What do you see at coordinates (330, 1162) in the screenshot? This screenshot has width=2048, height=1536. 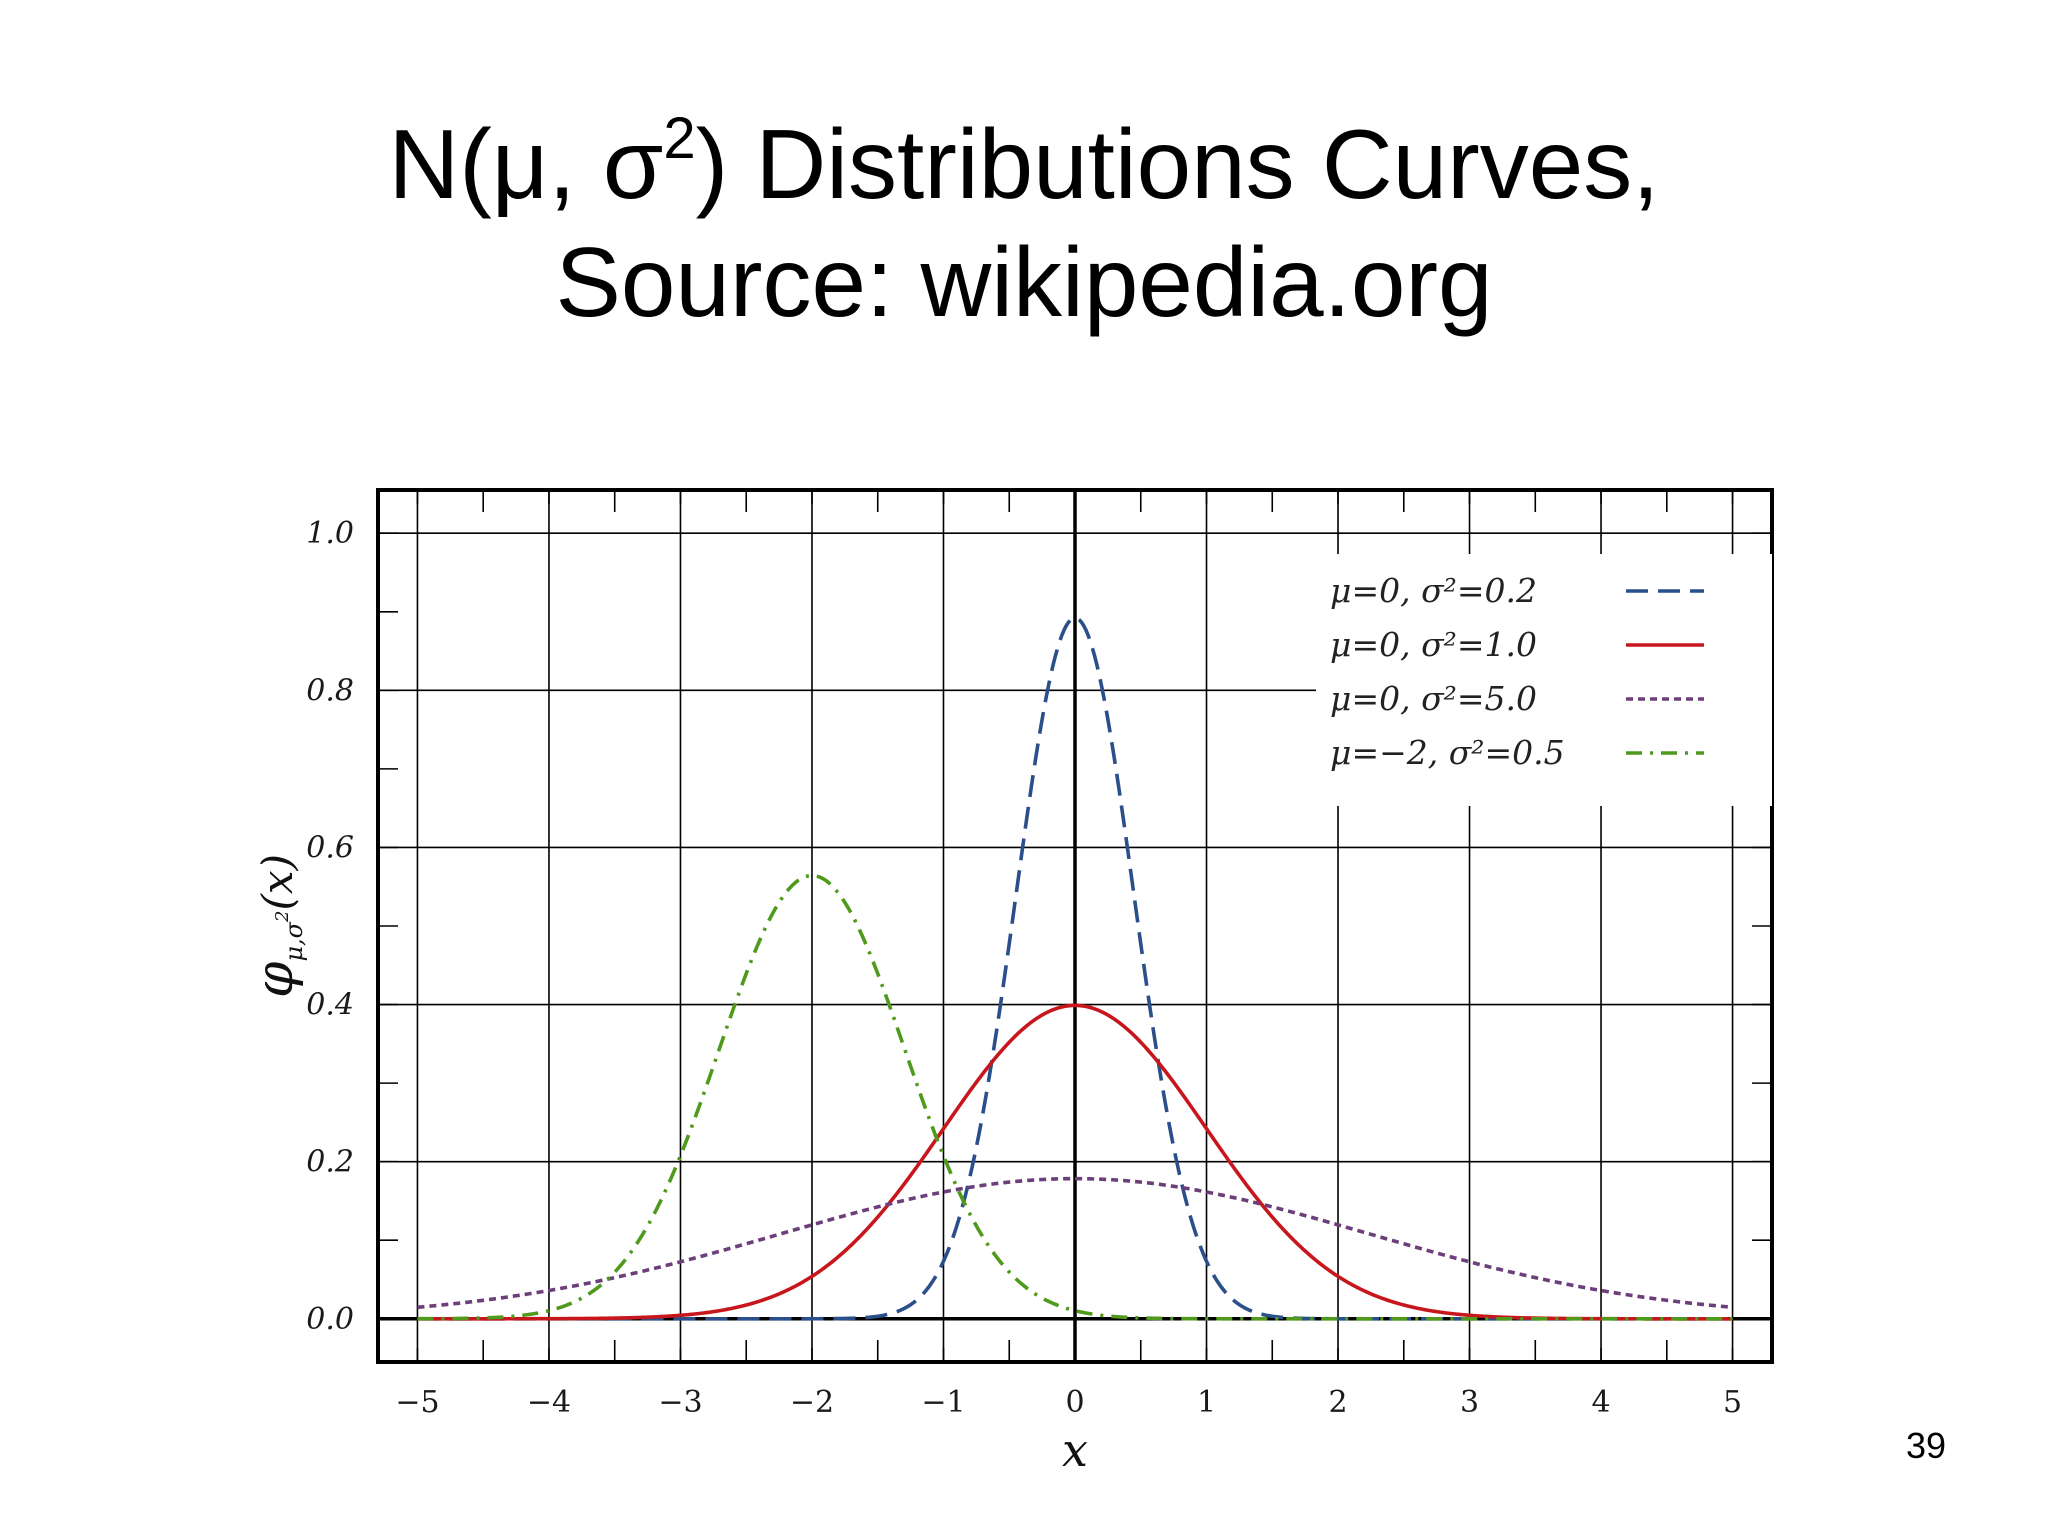 I see `y-tick-label: 0.2` at bounding box center [330, 1162].